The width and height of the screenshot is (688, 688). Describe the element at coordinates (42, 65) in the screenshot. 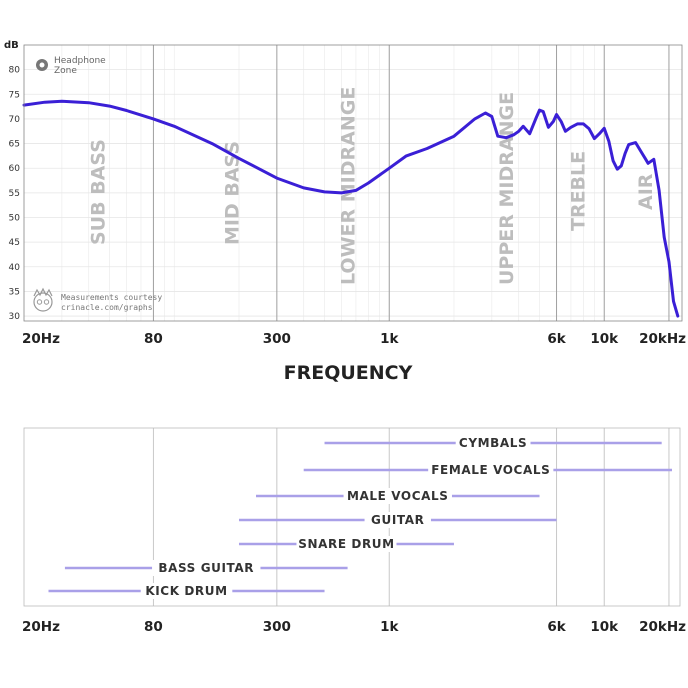

I see `headphone-zone-logo-icon` at that location.